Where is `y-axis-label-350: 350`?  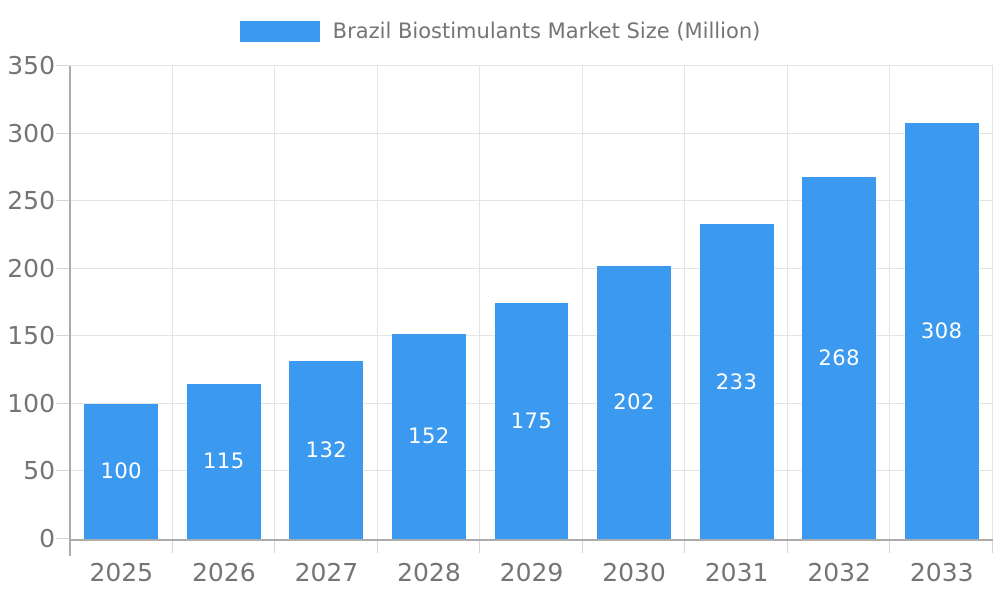 y-axis-label-350: 350 is located at coordinates (31, 65).